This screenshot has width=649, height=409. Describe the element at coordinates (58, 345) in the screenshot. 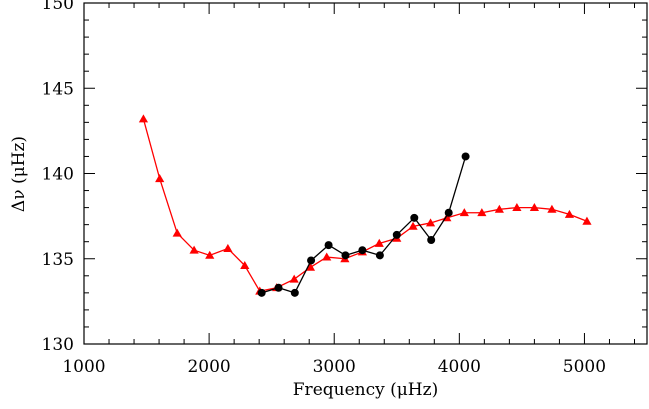

I see `y-tick-label: 130` at that location.